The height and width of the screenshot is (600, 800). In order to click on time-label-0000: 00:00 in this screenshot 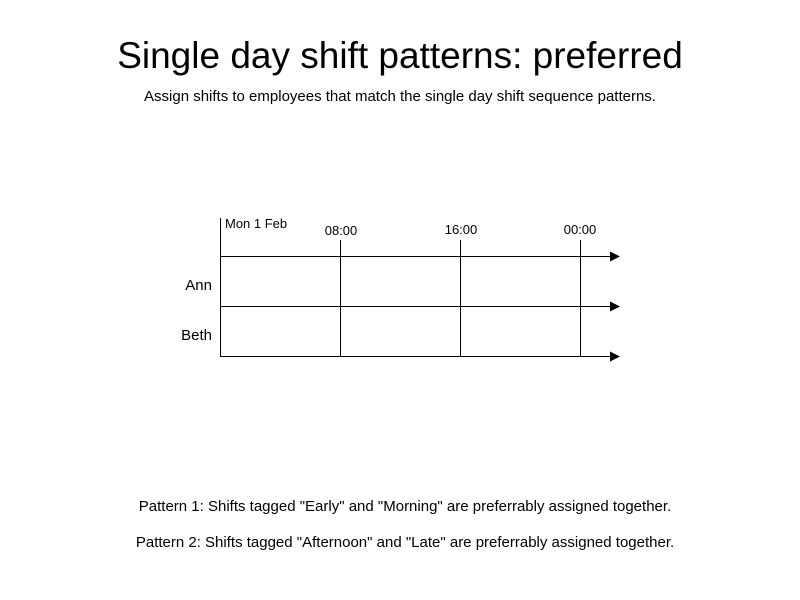, I will do `click(580, 229)`.